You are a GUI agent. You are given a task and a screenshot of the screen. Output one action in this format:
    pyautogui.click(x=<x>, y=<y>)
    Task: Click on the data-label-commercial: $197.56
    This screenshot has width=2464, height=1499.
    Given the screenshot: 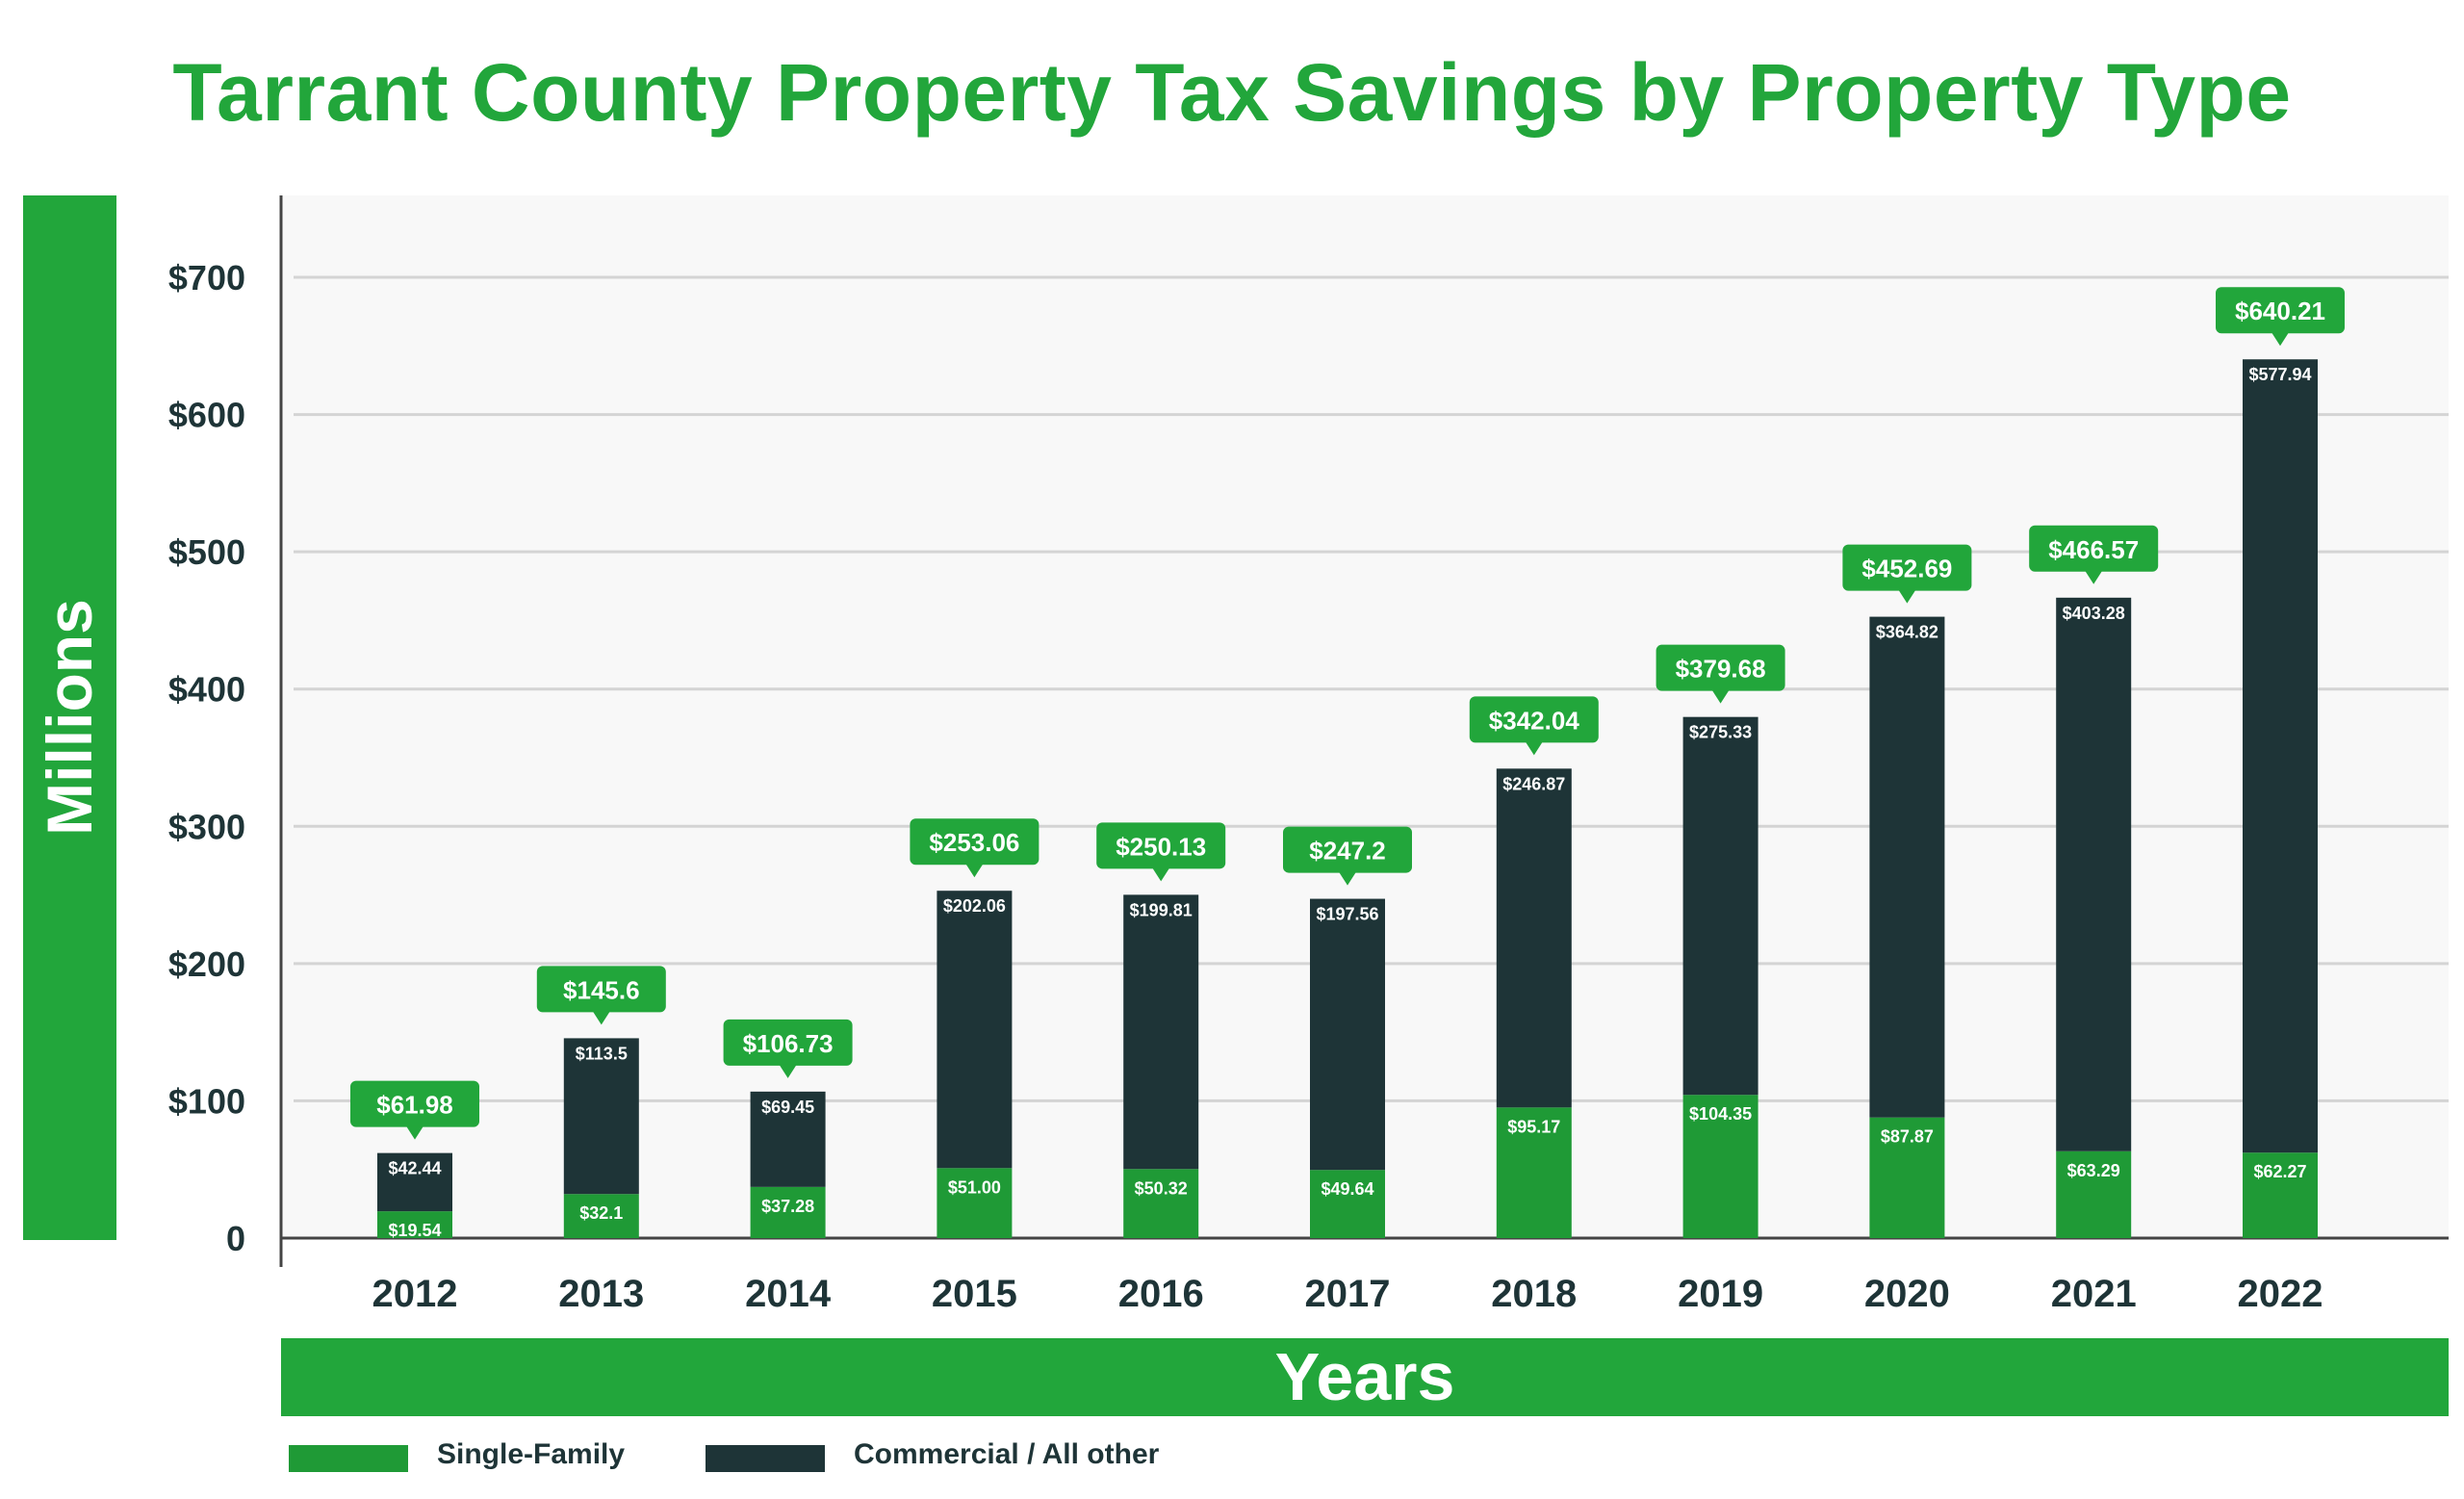 What is the action you would take?
    pyautogui.click(x=1347, y=914)
    